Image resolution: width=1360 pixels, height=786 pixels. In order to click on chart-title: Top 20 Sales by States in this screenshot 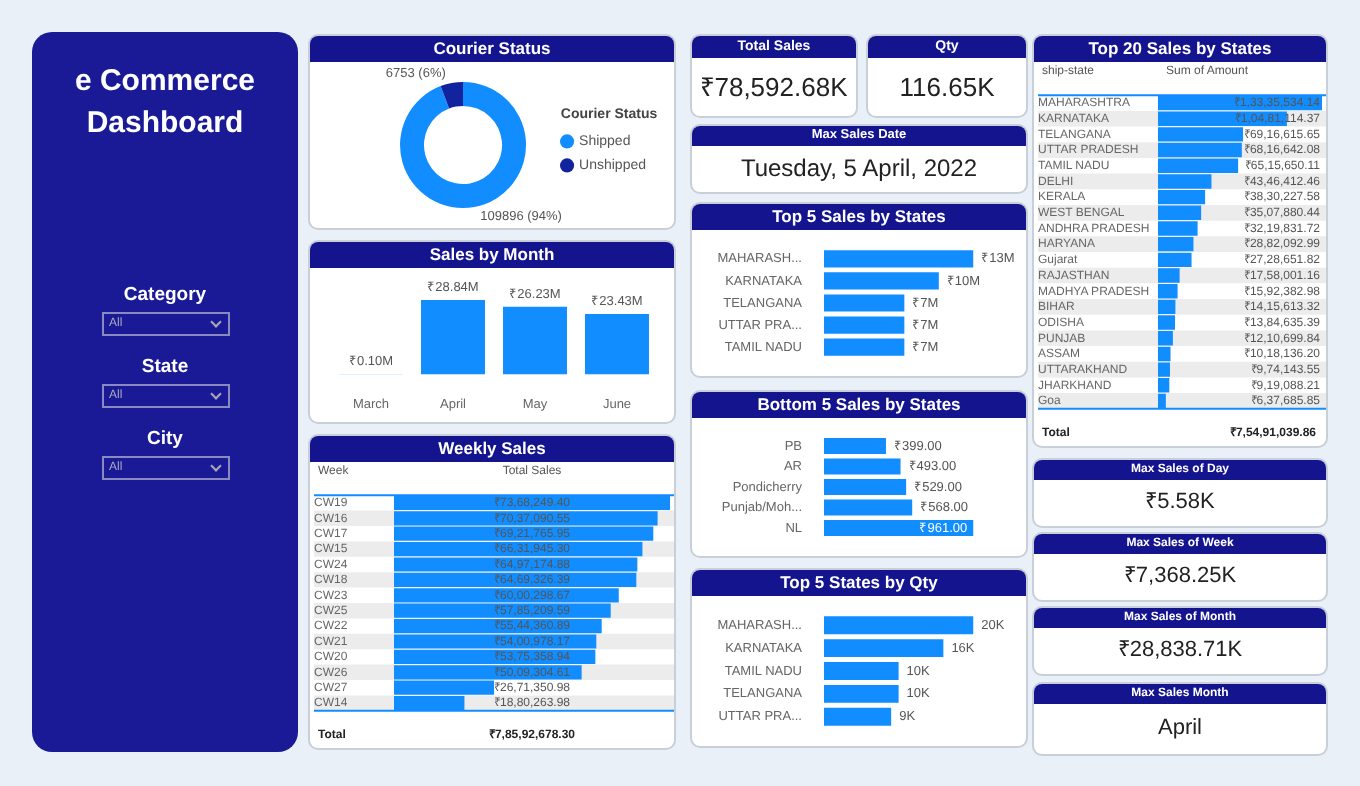, I will do `click(1180, 49)`.